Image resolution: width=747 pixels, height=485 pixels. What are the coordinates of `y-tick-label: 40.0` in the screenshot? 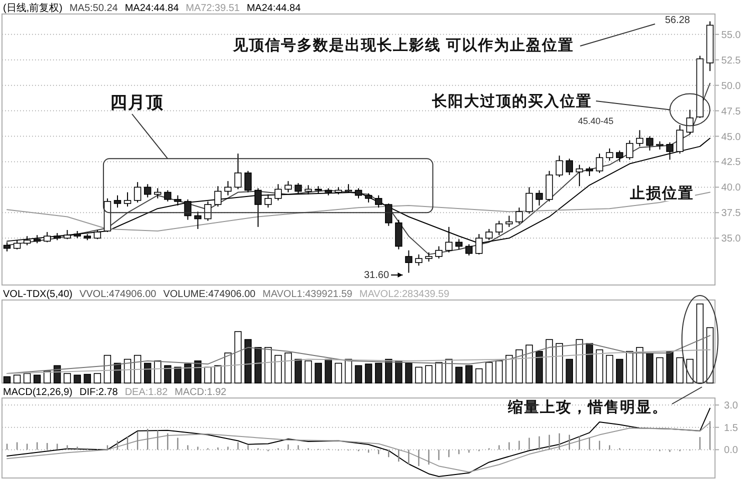 It's located at (731, 188).